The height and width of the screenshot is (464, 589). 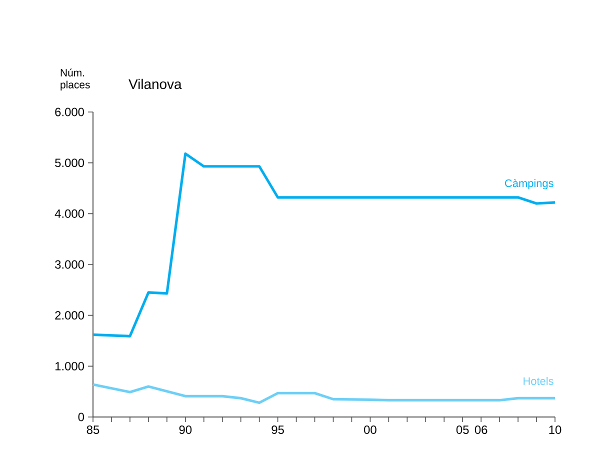 What do you see at coordinates (278, 430) in the screenshot?
I see `x-tick-label: 95` at bounding box center [278, 430].